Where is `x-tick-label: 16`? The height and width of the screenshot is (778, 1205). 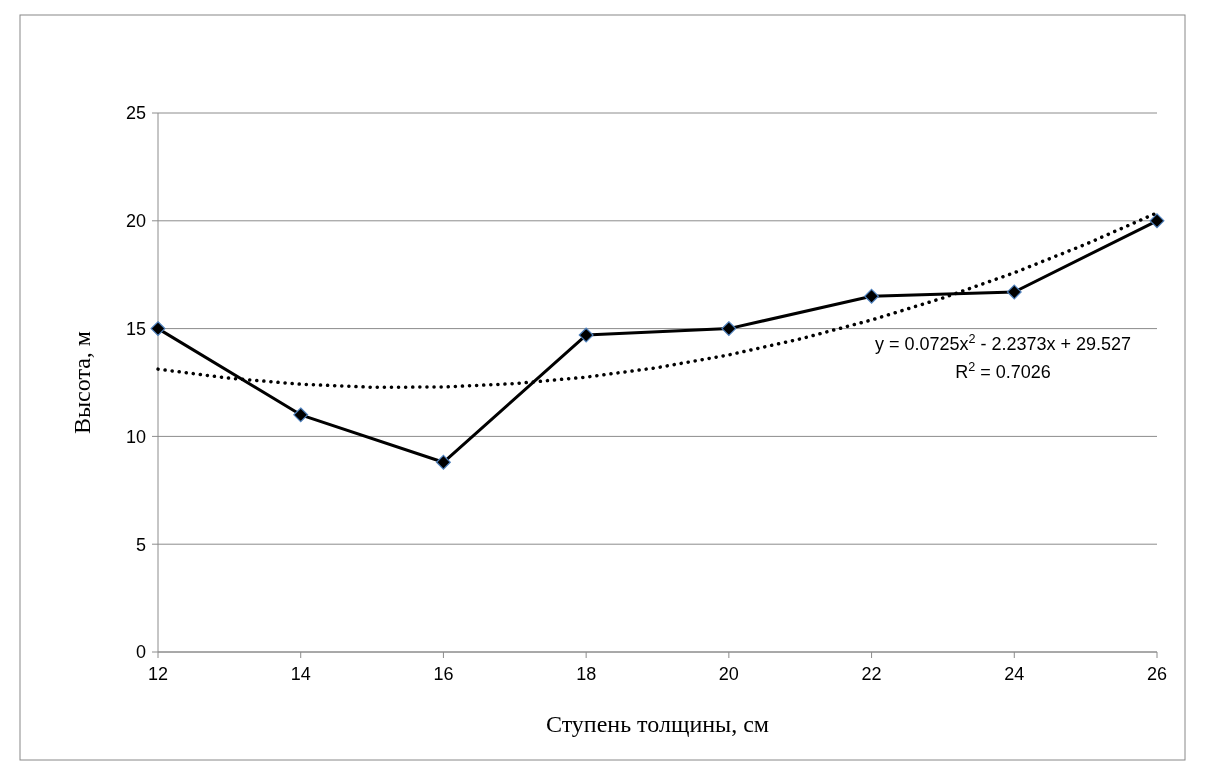
x-tick-label: 16 is located at coordinates (443, 674).